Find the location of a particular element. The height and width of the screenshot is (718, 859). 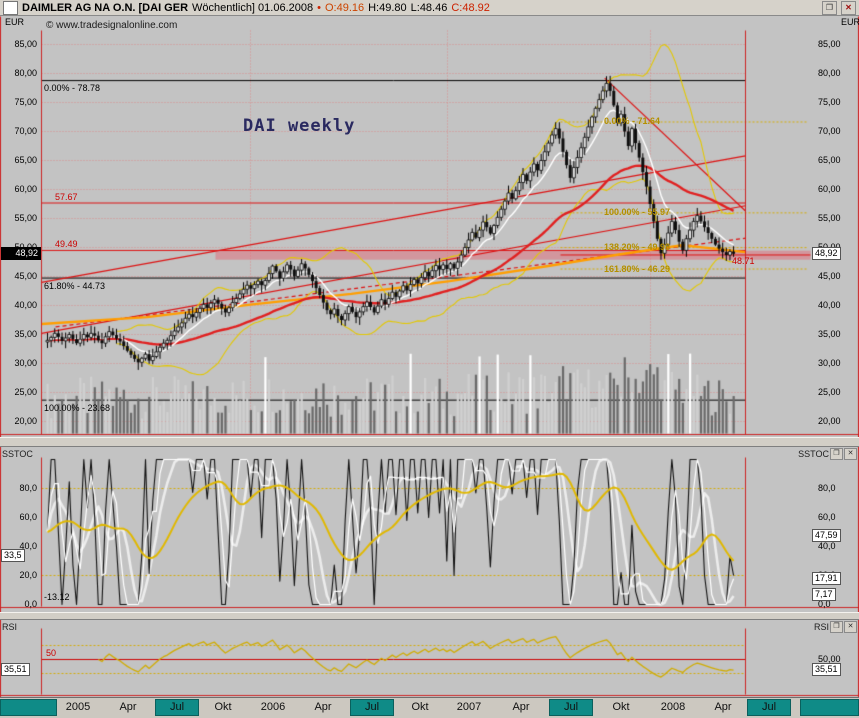

quote-open: O:49.16 is located at coordinates (344, 7).